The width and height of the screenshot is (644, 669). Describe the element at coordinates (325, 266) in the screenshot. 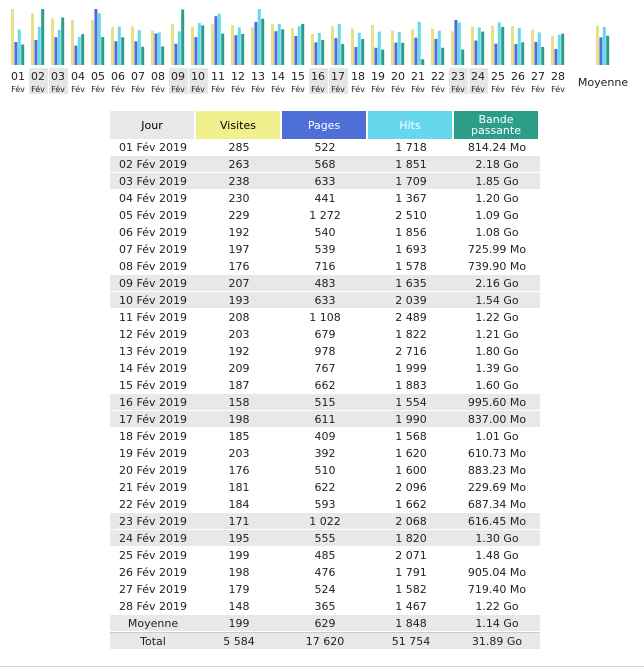

I see `table-row: 08 Fév 2019 176 716 1 578 739.90 Mo` at that location.